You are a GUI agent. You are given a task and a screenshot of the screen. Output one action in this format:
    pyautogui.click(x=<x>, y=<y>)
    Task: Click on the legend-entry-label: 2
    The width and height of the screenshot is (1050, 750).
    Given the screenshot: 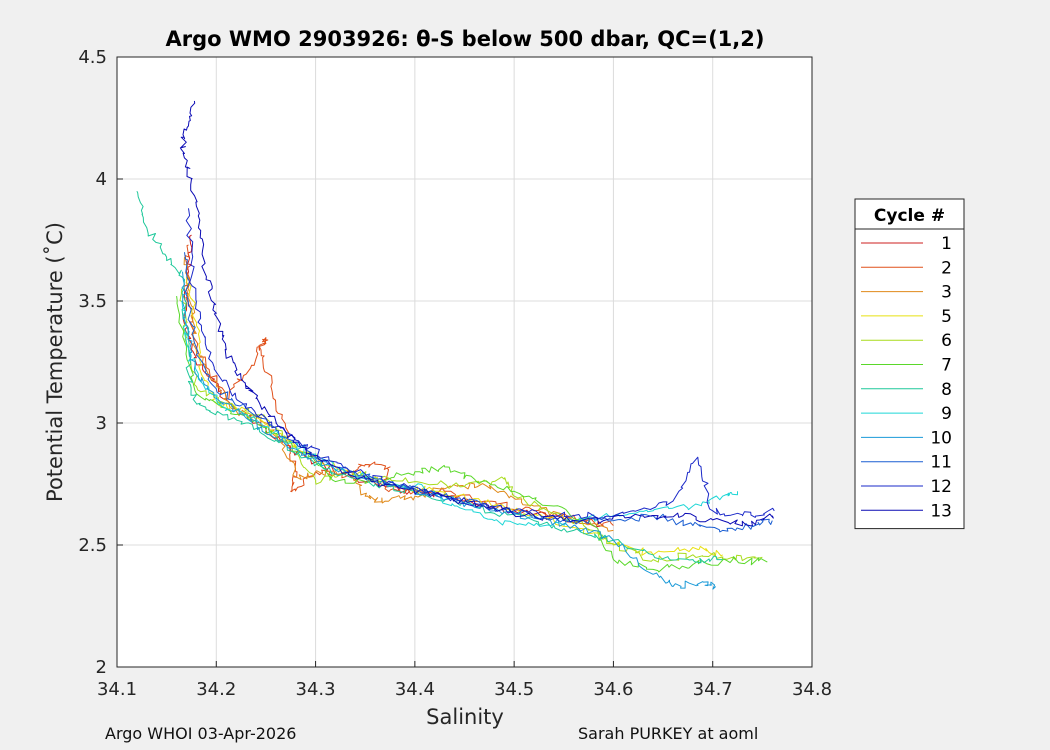 What is the action you would take?
    pyautogui.click(x=946, y=268)
    